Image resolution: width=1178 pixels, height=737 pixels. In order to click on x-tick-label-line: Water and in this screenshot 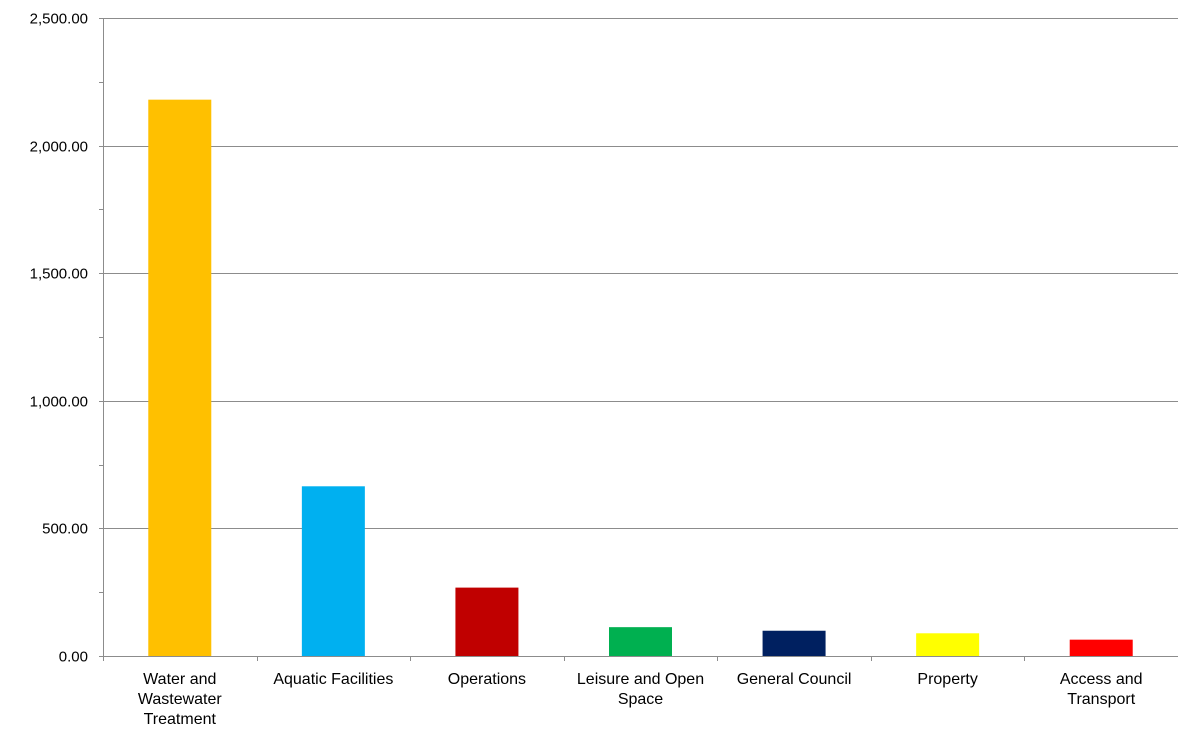, I will do `click(179, 679)`.